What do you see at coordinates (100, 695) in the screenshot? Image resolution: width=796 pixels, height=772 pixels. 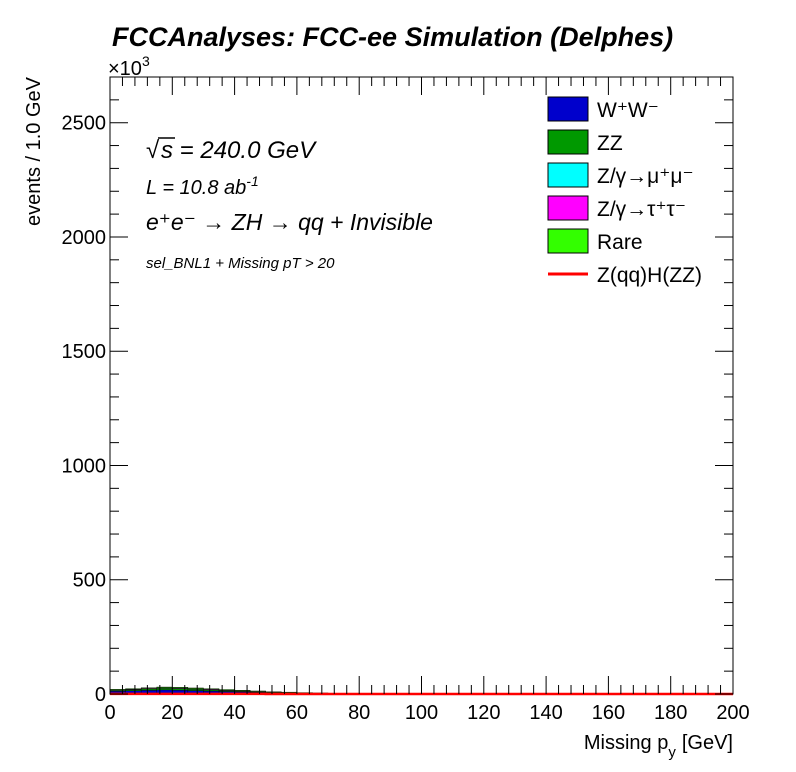 I see `y-tick-label: 0` at bounding box center [100, 695].